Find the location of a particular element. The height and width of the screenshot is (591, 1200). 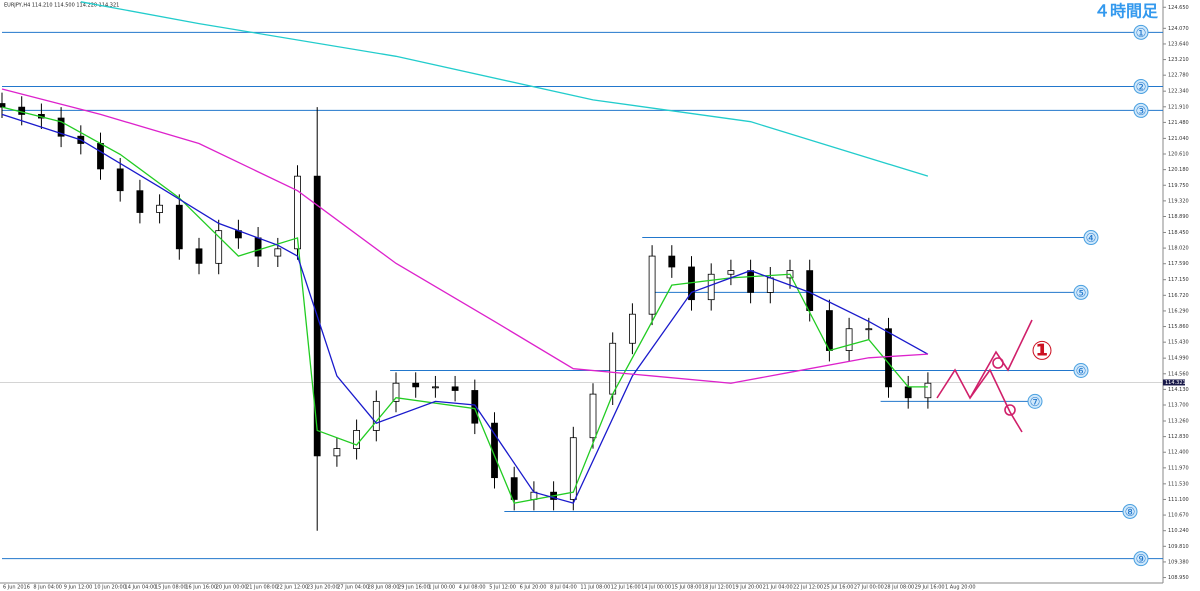

y-tick-label: 121.480 is located at coordinates (1178, 123).